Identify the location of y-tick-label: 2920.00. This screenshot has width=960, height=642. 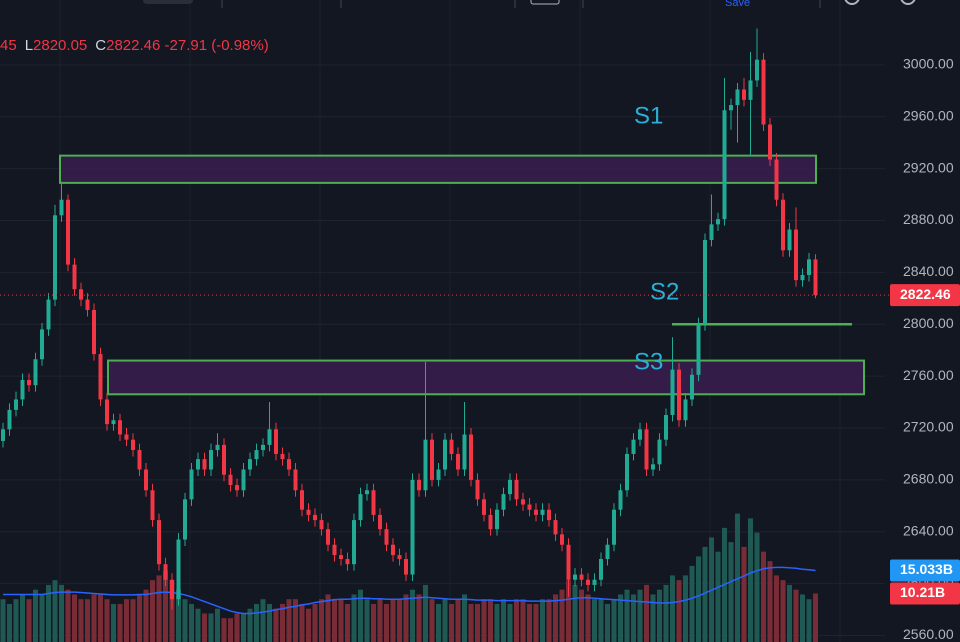
(928, 167).